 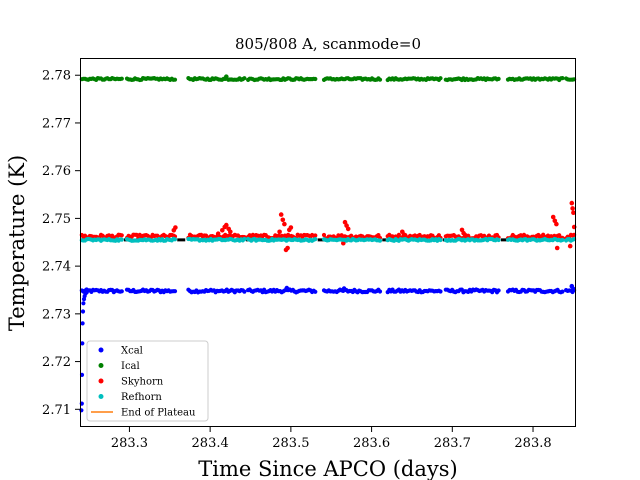 I want to click on legend-item: End of Plateau, so click(x=143, y=413).